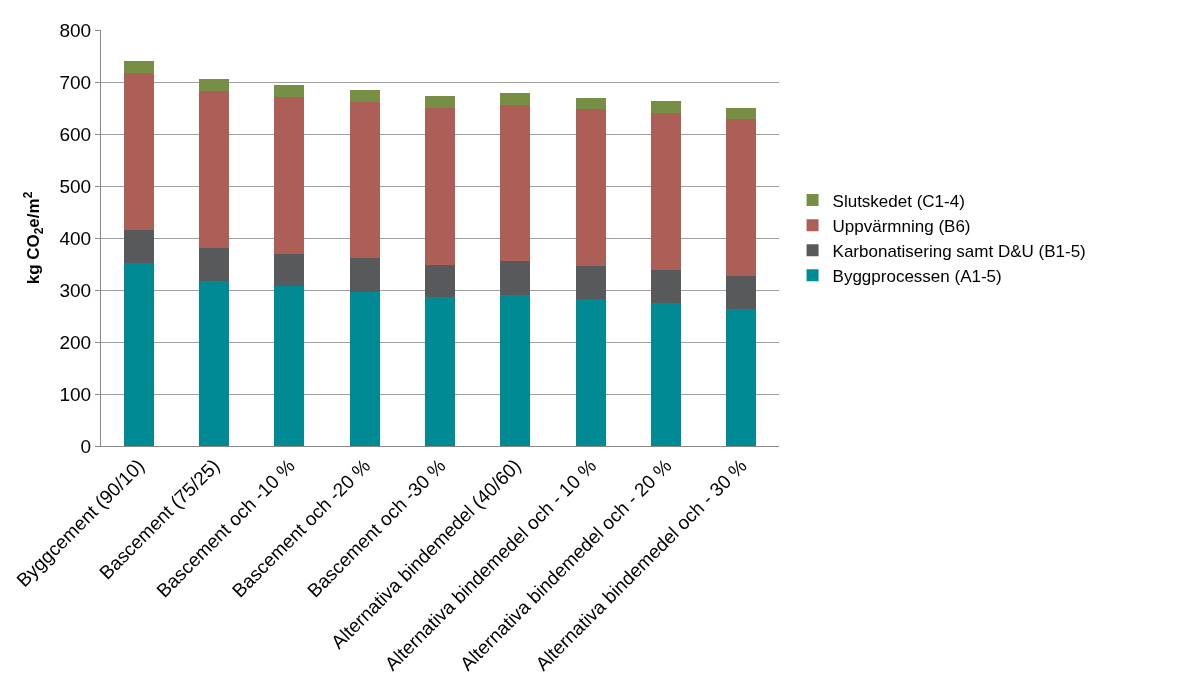 The image size is (1189, 686). What do you see at coordinates (75, 82) in the screenshot?
I see `y-tick-label: 700` at bounding box center [75, 82].